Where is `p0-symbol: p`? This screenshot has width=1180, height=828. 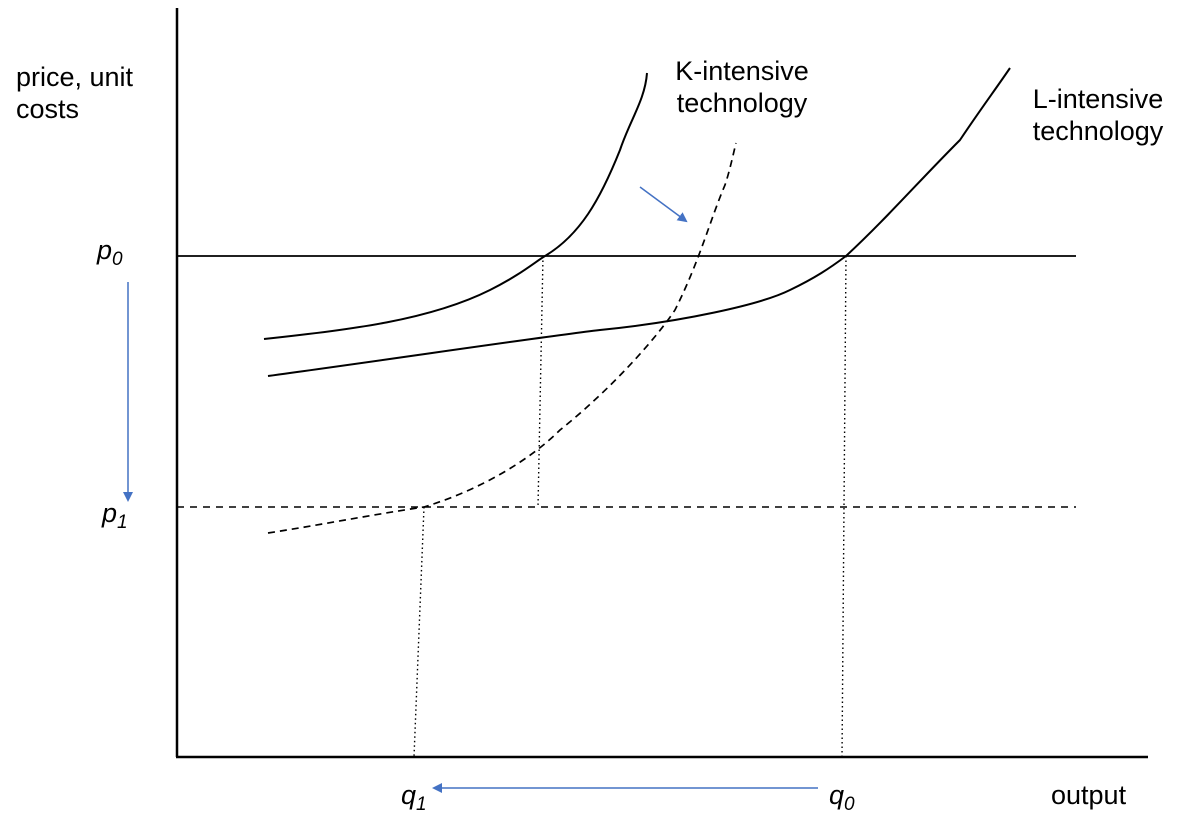 p0-symbol: p is located at coordinates (105, 250).